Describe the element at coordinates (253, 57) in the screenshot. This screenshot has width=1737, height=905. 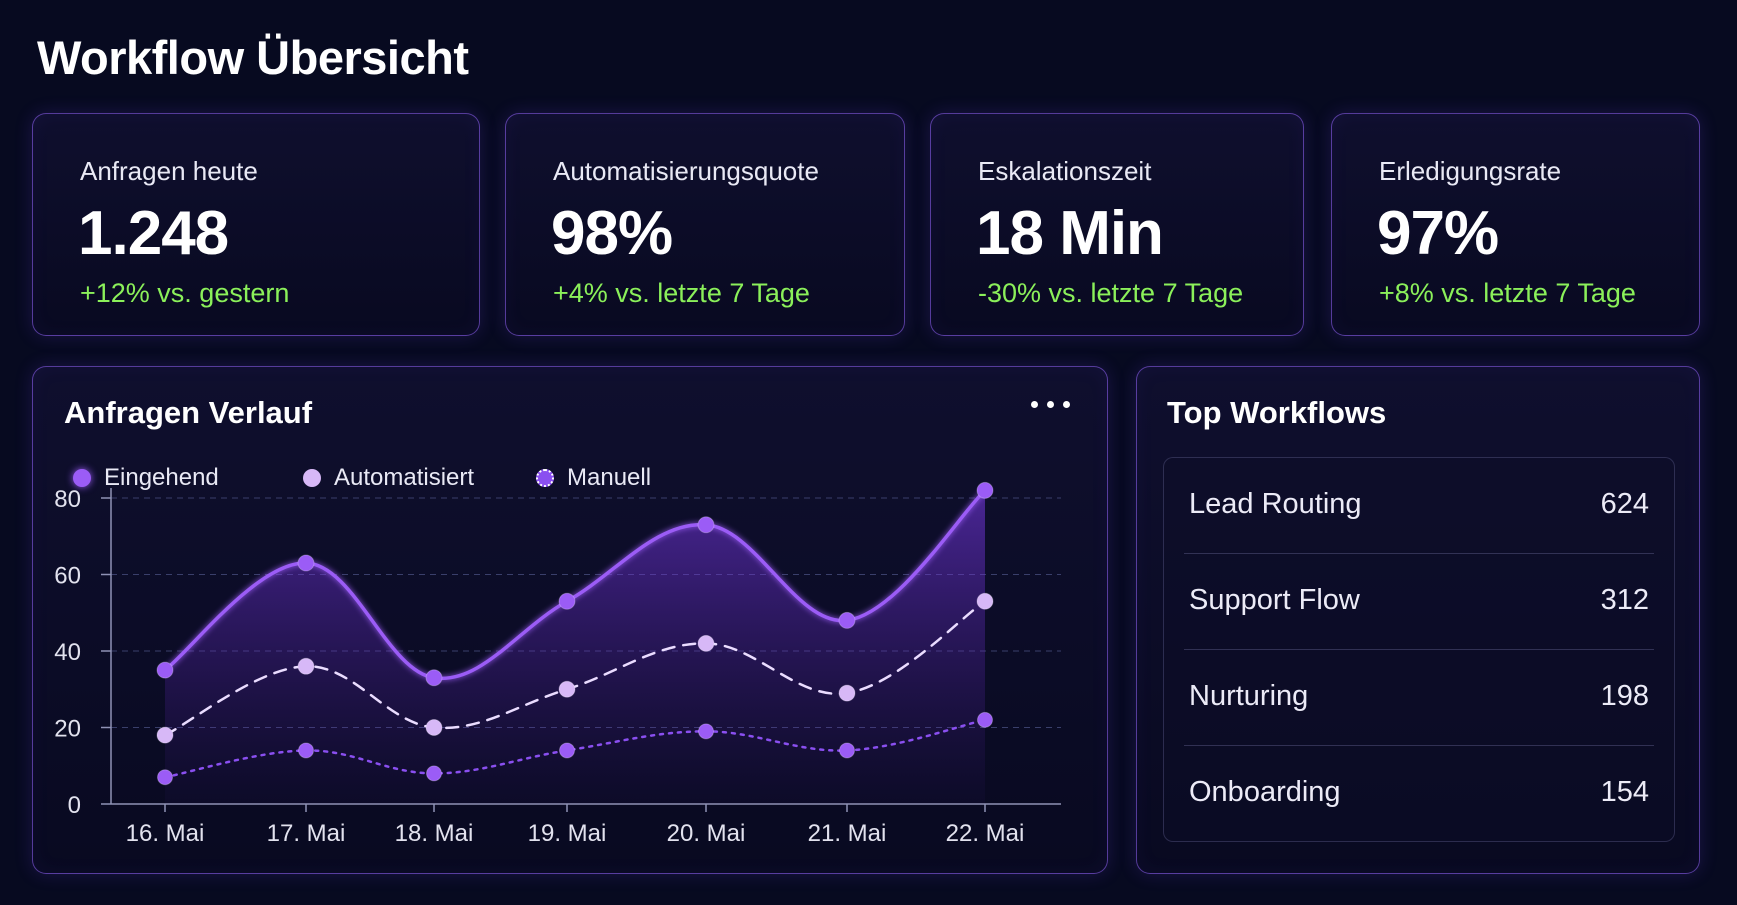
I see `page-title: Workflow Übersicht` at that location.